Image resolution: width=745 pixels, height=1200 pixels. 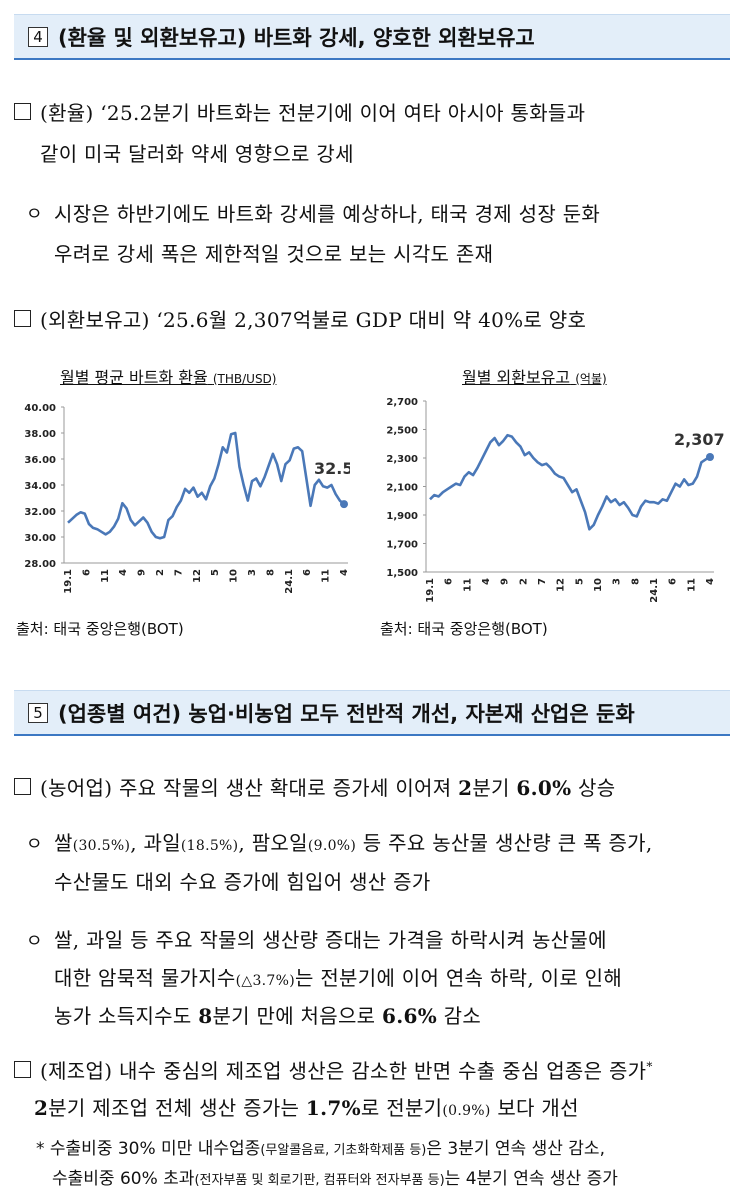 I want to click on y-tick-label: 2,500, so click(x=402, y=431).